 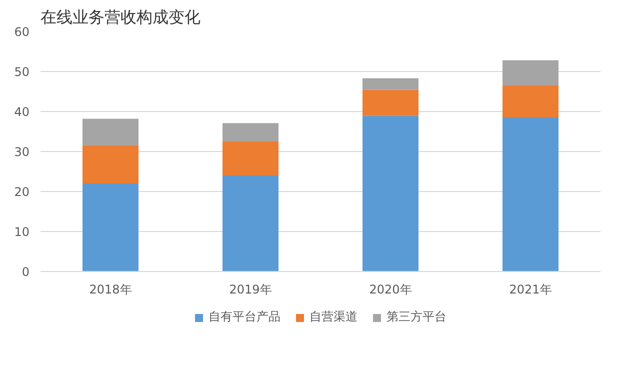 I want to click on y-tick-label: 0, so click(x=26, y=272).